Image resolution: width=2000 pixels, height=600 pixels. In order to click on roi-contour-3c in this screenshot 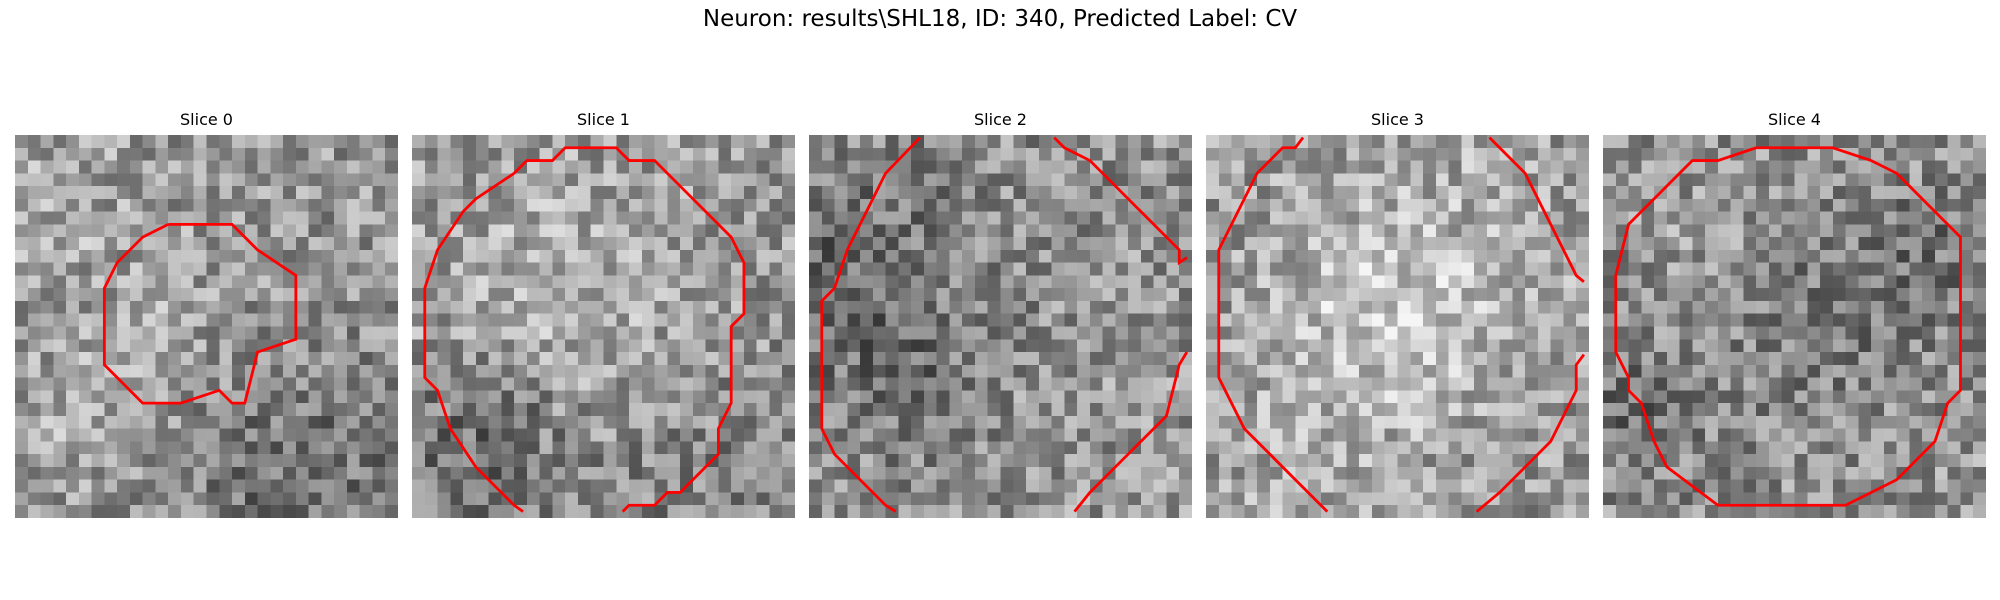, I will do `click(1530, 433)`.